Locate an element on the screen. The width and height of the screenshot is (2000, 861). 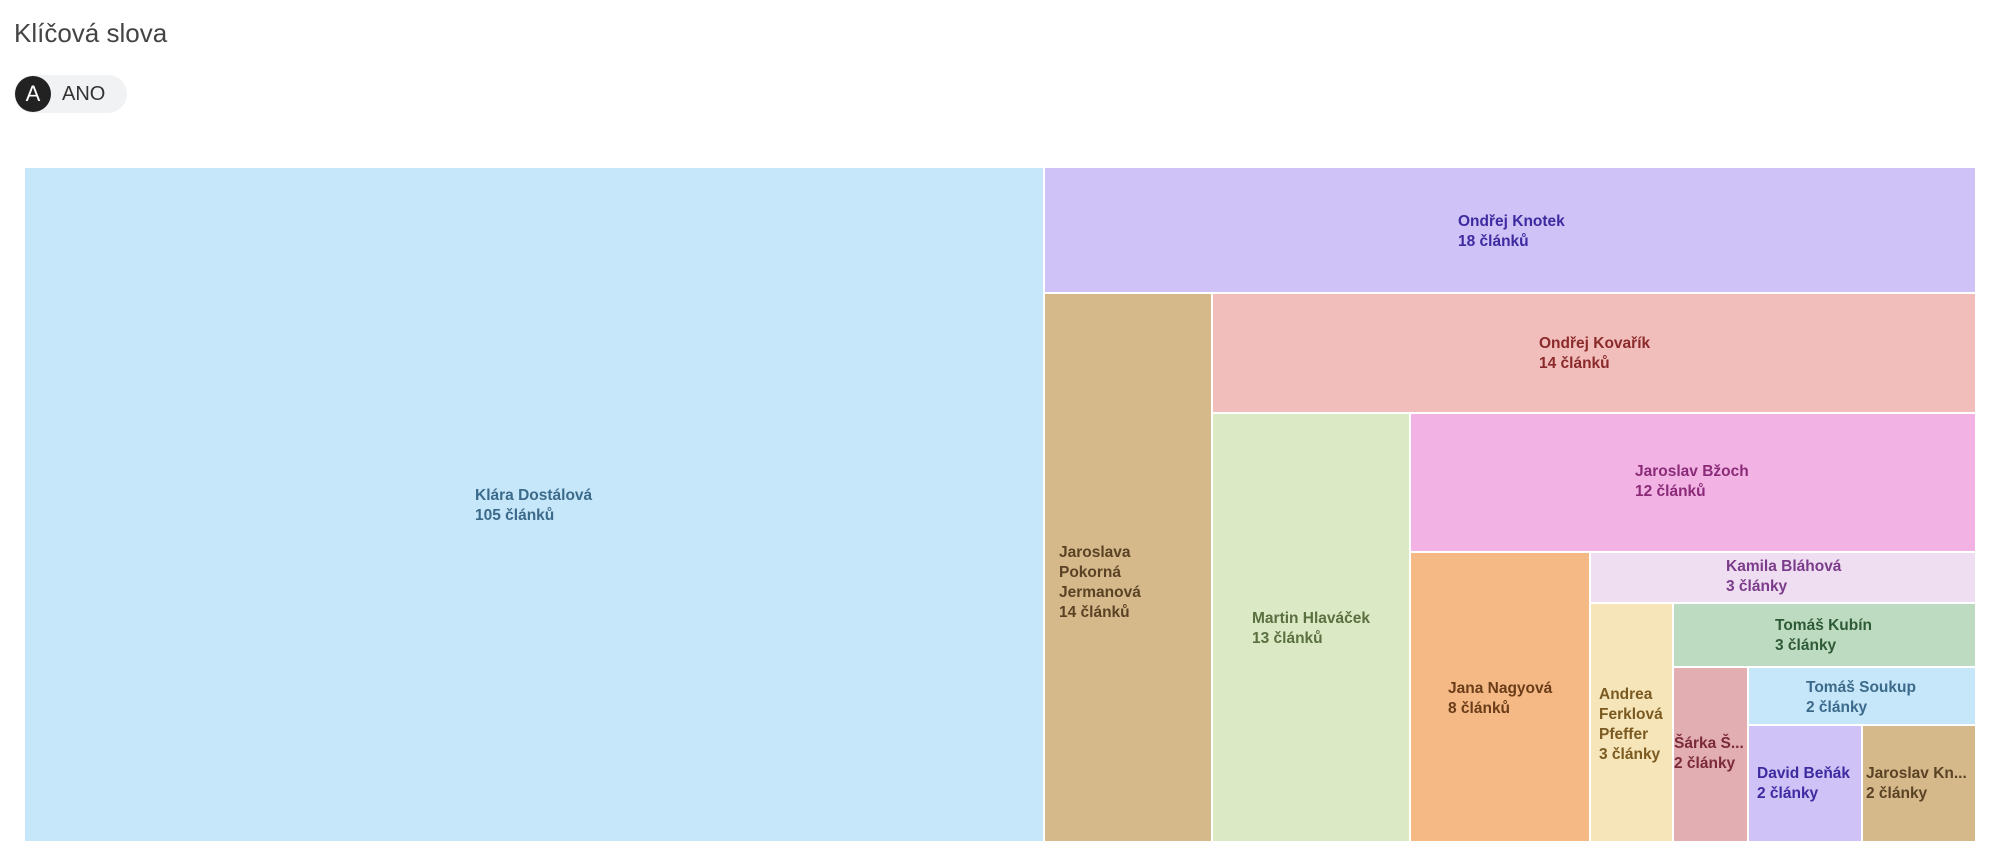
treemap-tile-label: Jana Nagyová 8 článků is located at coordinates (1500, 699).